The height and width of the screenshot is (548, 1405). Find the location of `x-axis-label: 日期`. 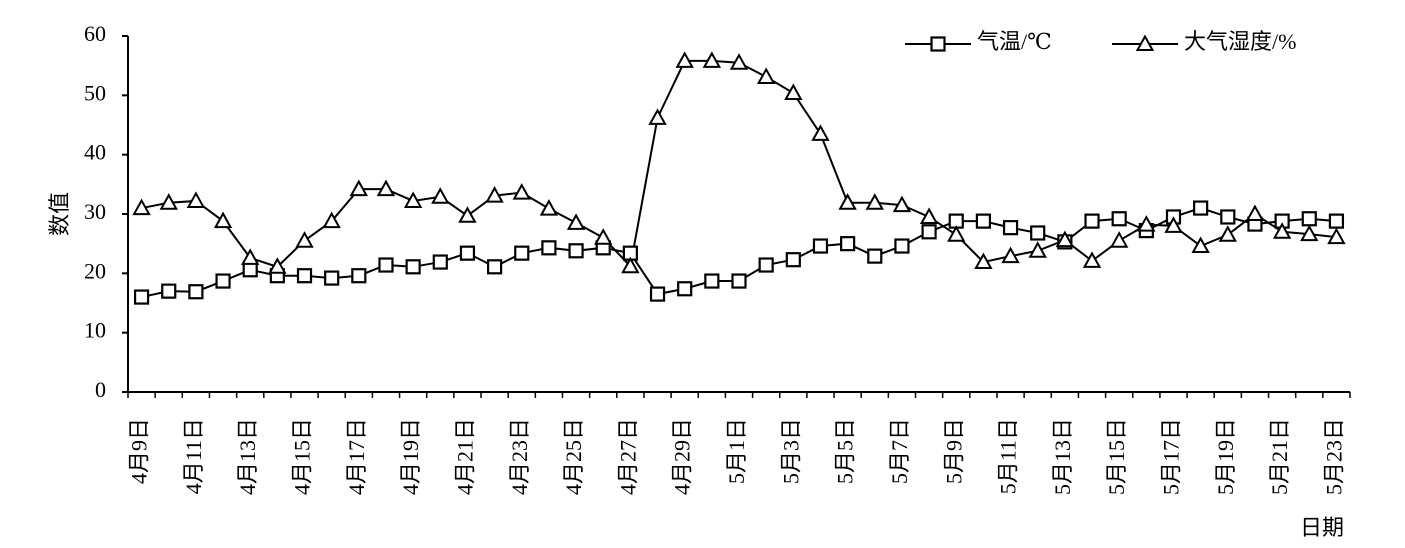

x-axis-label: 日期 is located at coordinates (1322, 527).